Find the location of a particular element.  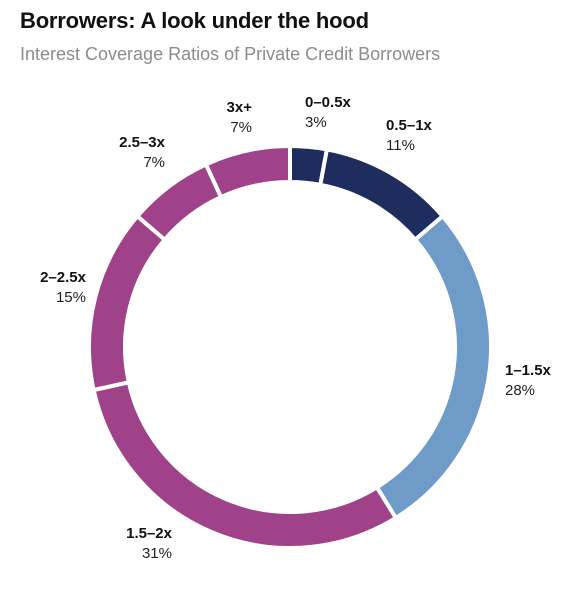

slice-label-6: 3x+ 7% is located at coordinates (239, 118).